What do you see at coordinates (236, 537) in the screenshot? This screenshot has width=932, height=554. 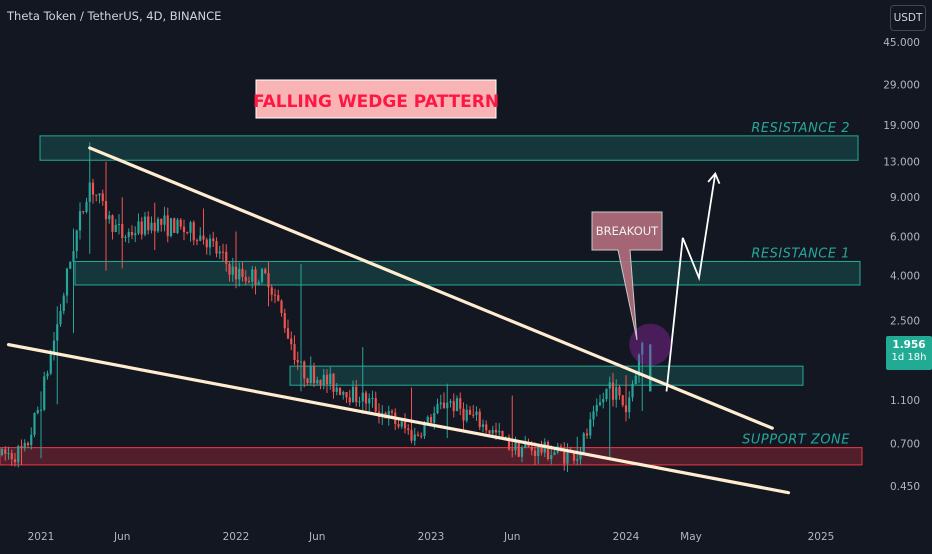 I see `time-tick-label: 2022` at bounding box center [236, 537].